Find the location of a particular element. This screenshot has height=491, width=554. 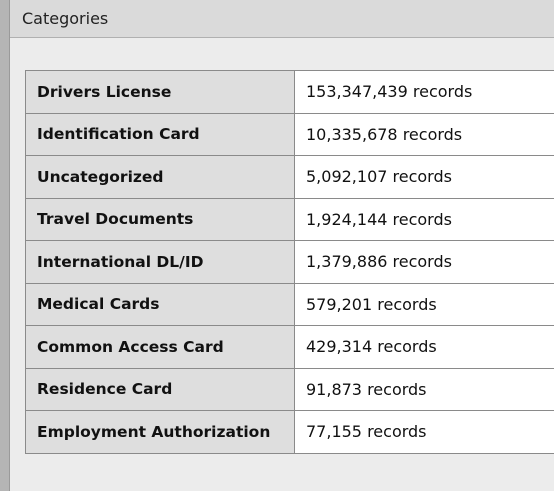

table-row: International DL/ID 1,379,886 records is located at coordinates (289, 262).